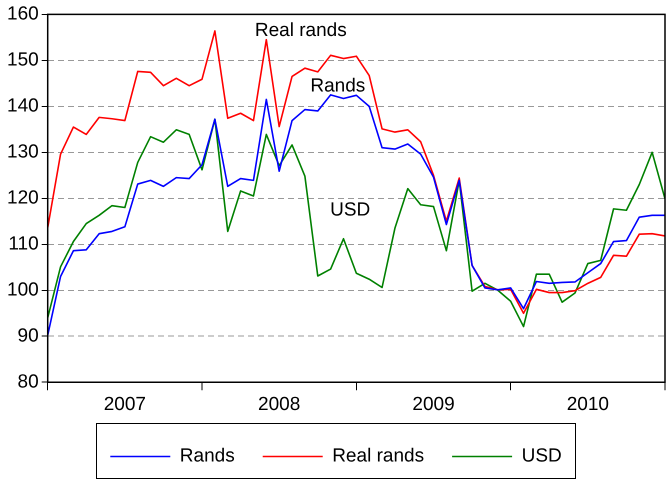 This screenshot has height=480, width=668. I want to click on y-tick-label: 120, so click(23, 198).